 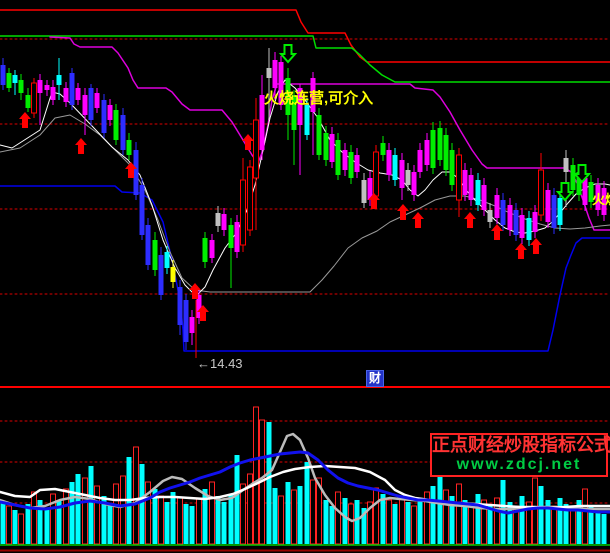 I want to click on edge-signal-text: 火烧, so click(x=601, y=199).